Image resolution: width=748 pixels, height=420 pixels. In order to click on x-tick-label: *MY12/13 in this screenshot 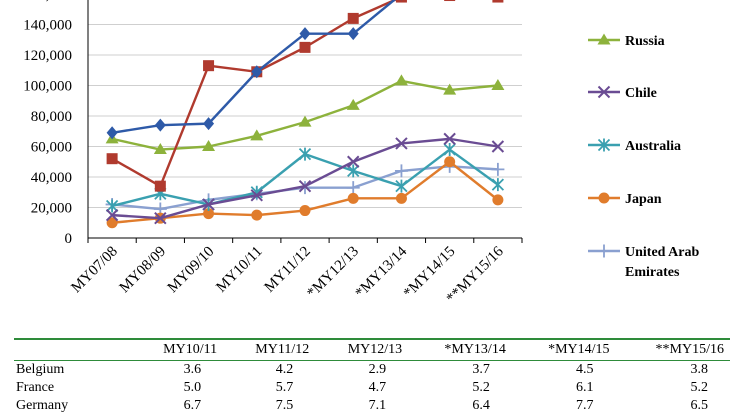, I will do `click(333, 273)`.